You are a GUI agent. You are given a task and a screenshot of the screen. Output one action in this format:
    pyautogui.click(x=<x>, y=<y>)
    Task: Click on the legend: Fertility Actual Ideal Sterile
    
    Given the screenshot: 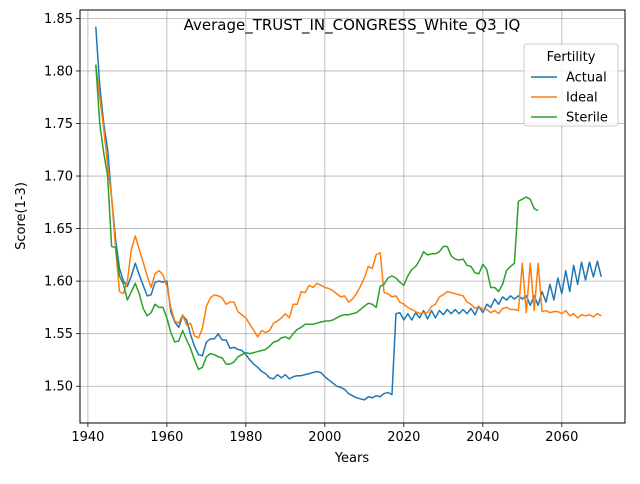 What is the action you would take?
    pyautogui.click(x=571, y=85)
    